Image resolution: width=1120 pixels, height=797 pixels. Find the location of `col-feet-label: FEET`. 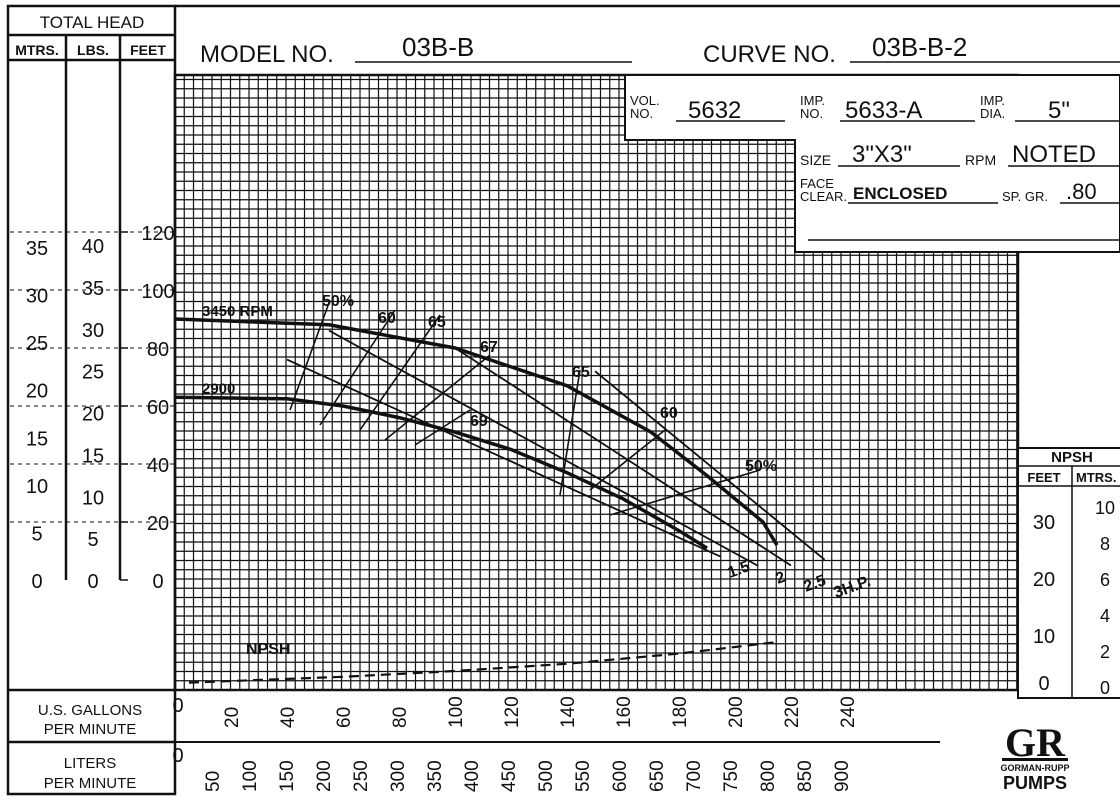

col-feet-label: FEET is located at coordinates (148, 50).